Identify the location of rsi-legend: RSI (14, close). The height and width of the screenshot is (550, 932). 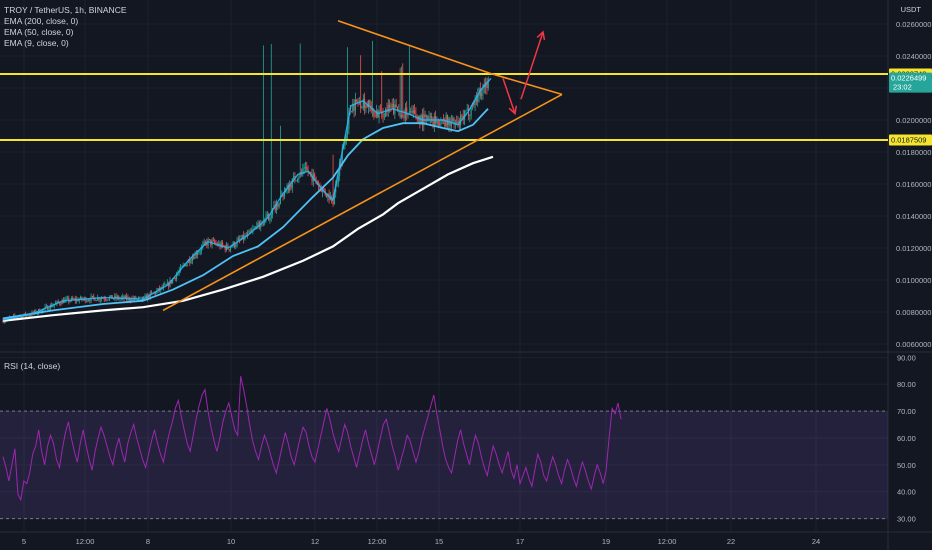
(32, 366).